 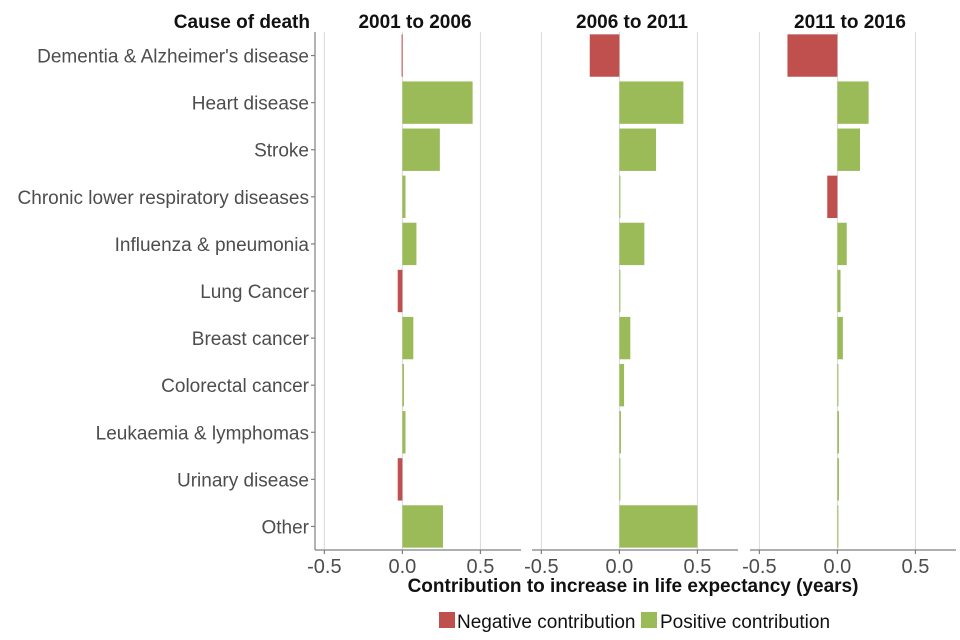 I want to click on y-tick-label: Influenza & pneumonia, so click(x=212, y=245).